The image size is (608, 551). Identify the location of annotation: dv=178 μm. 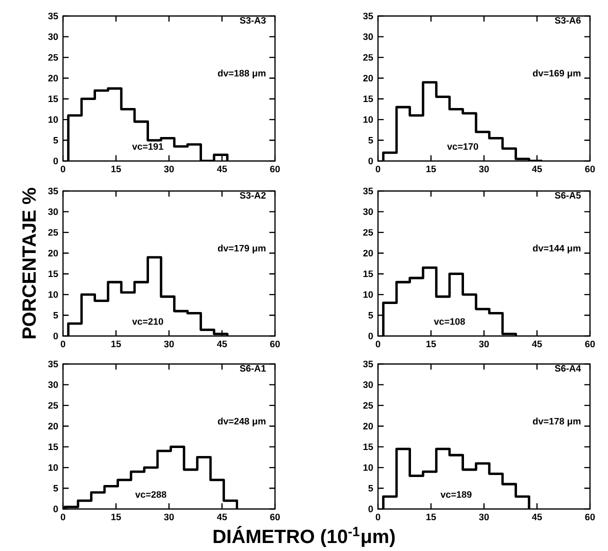
(556, 421).